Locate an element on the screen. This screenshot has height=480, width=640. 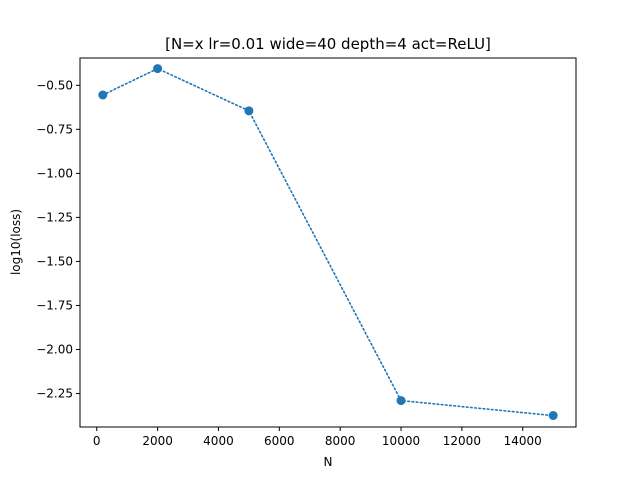
chart-title: [N=x lr=0.01 wide=40 depth=4 act=ReLU] is located at coordinates (328, 44).